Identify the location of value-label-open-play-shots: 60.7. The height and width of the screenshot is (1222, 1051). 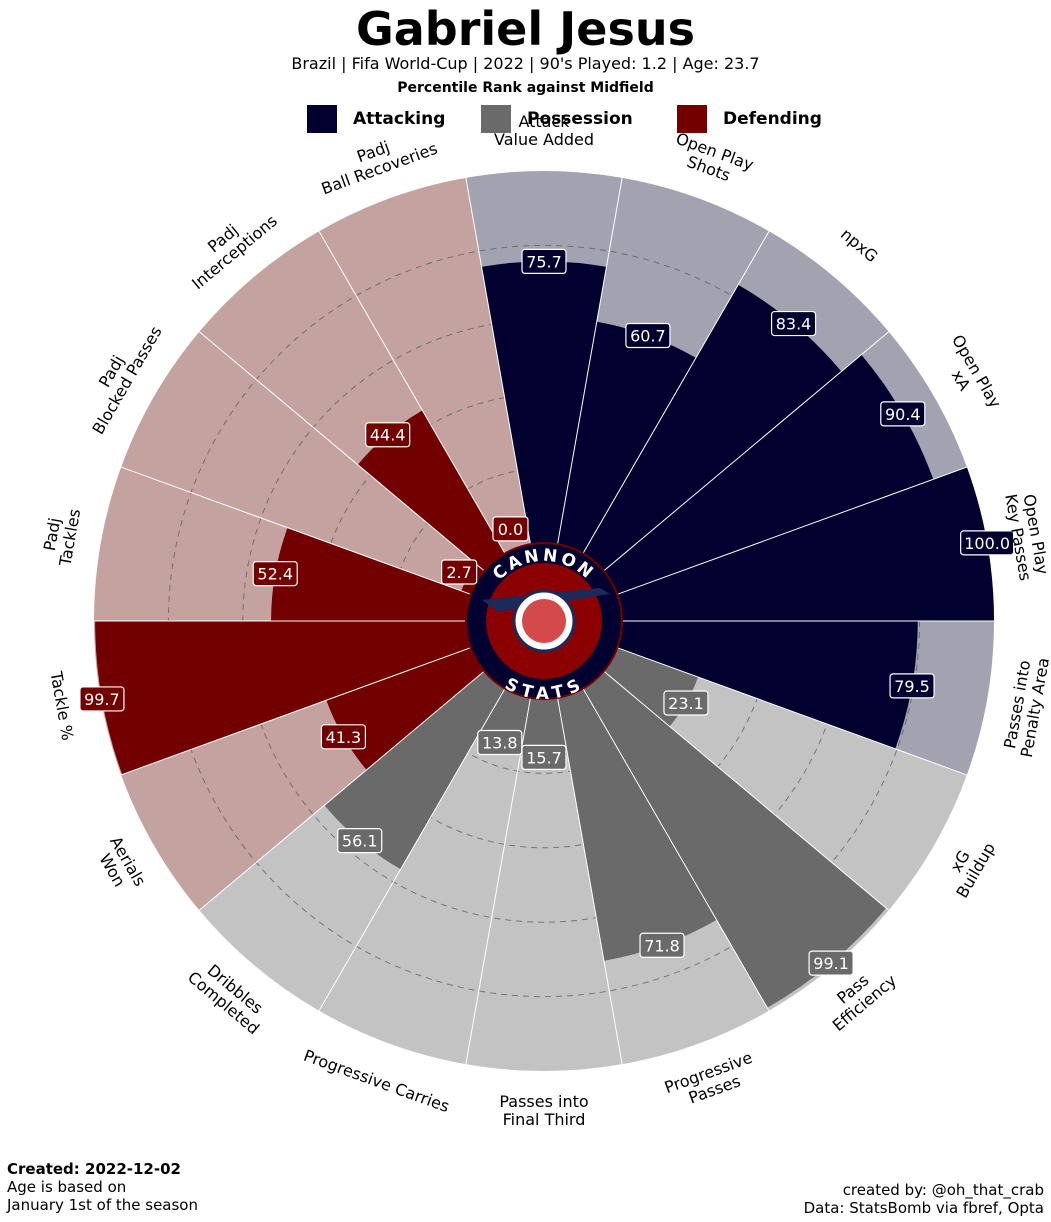
(648, 335).